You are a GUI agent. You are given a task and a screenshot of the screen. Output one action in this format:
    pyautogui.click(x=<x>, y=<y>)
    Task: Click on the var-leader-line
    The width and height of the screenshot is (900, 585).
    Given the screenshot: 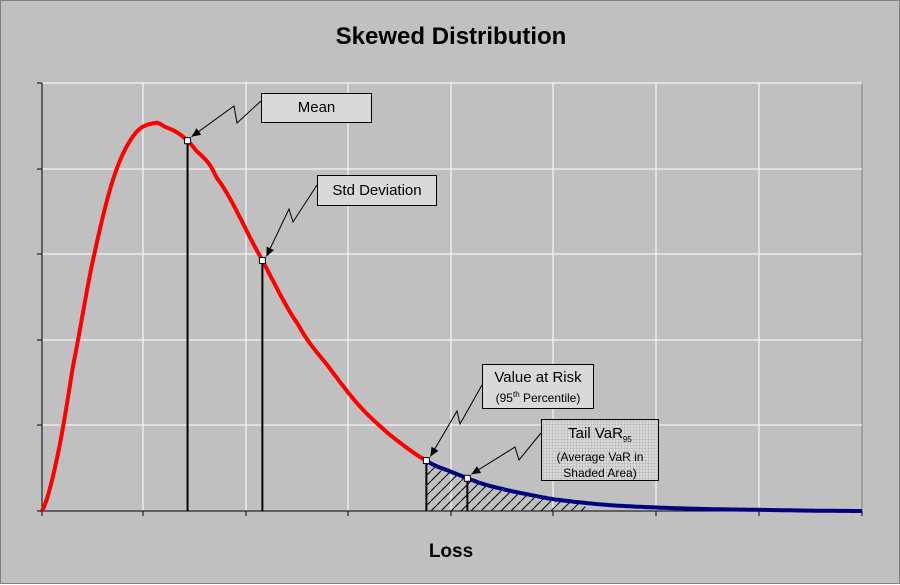 What is the action you would take?
    pyautogui.click(x=456, y=420)
    